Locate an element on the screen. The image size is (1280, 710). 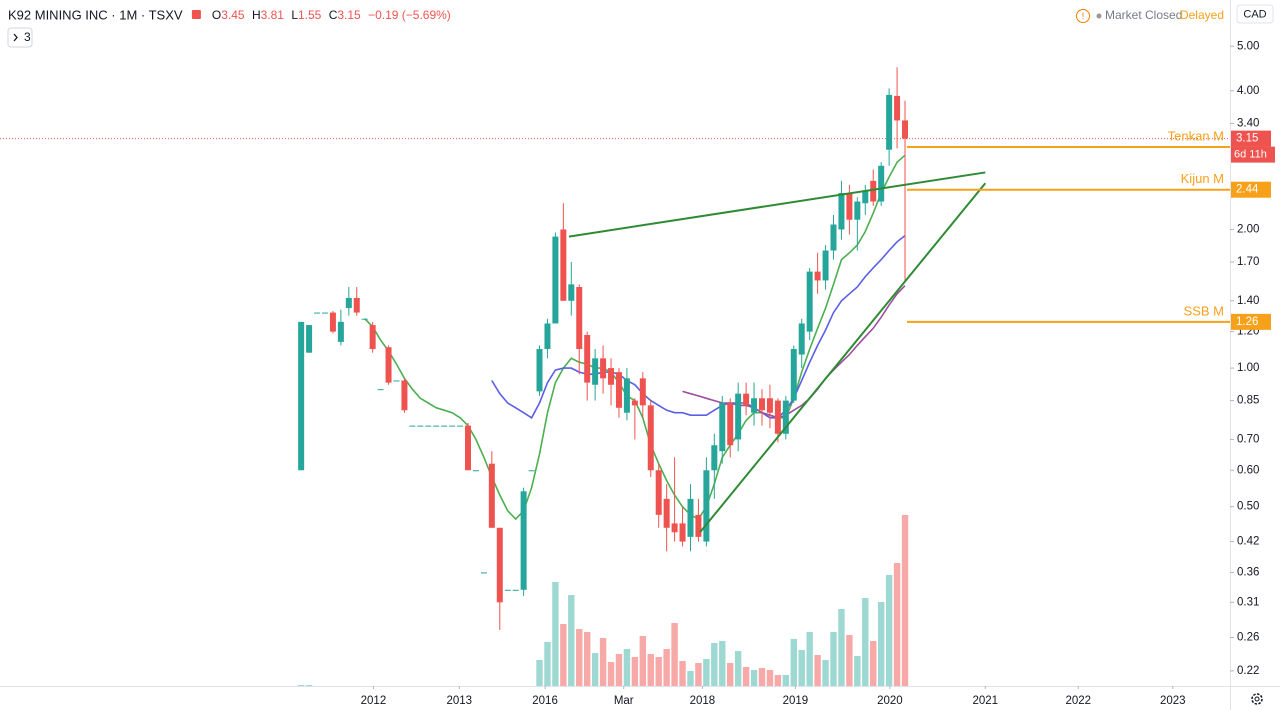
indicator-line is located at coordinates (698, 326).